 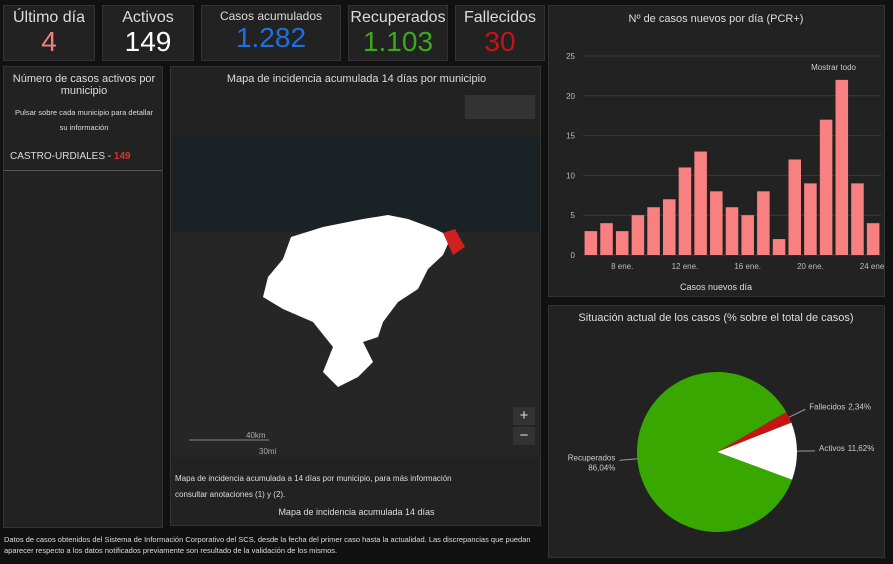 I want to click on list-item: CASTRO-URDIALES - 149, so click(x=83, y=161).